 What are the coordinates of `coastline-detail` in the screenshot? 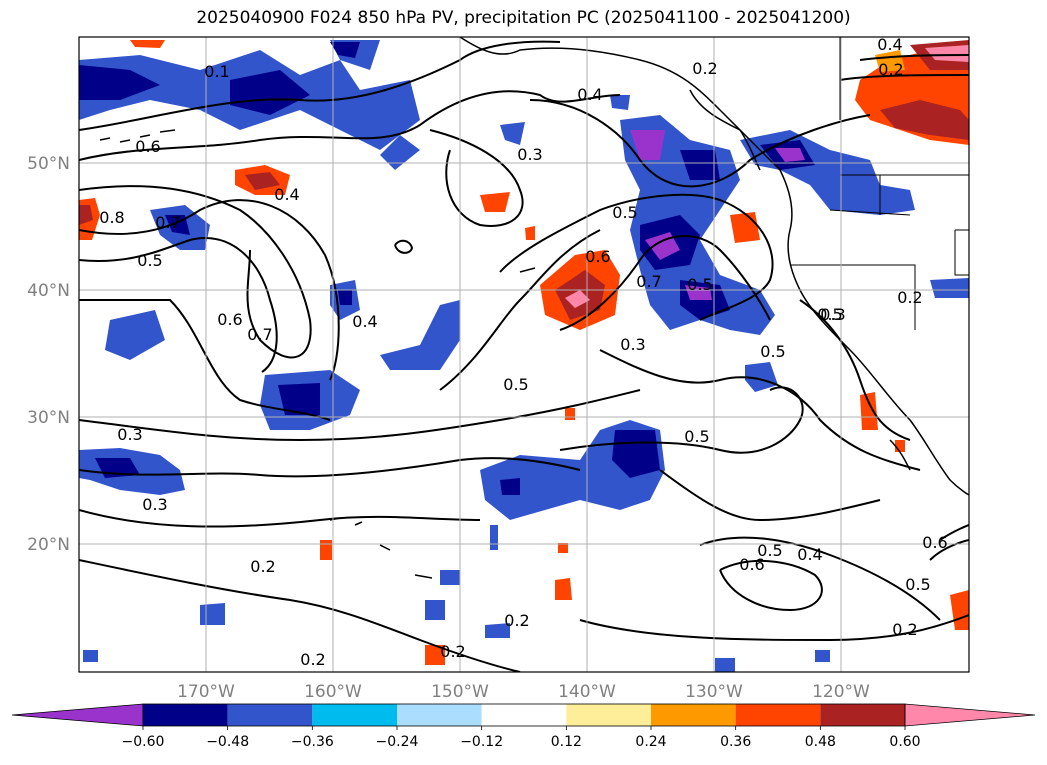 It's located at (725, 130).